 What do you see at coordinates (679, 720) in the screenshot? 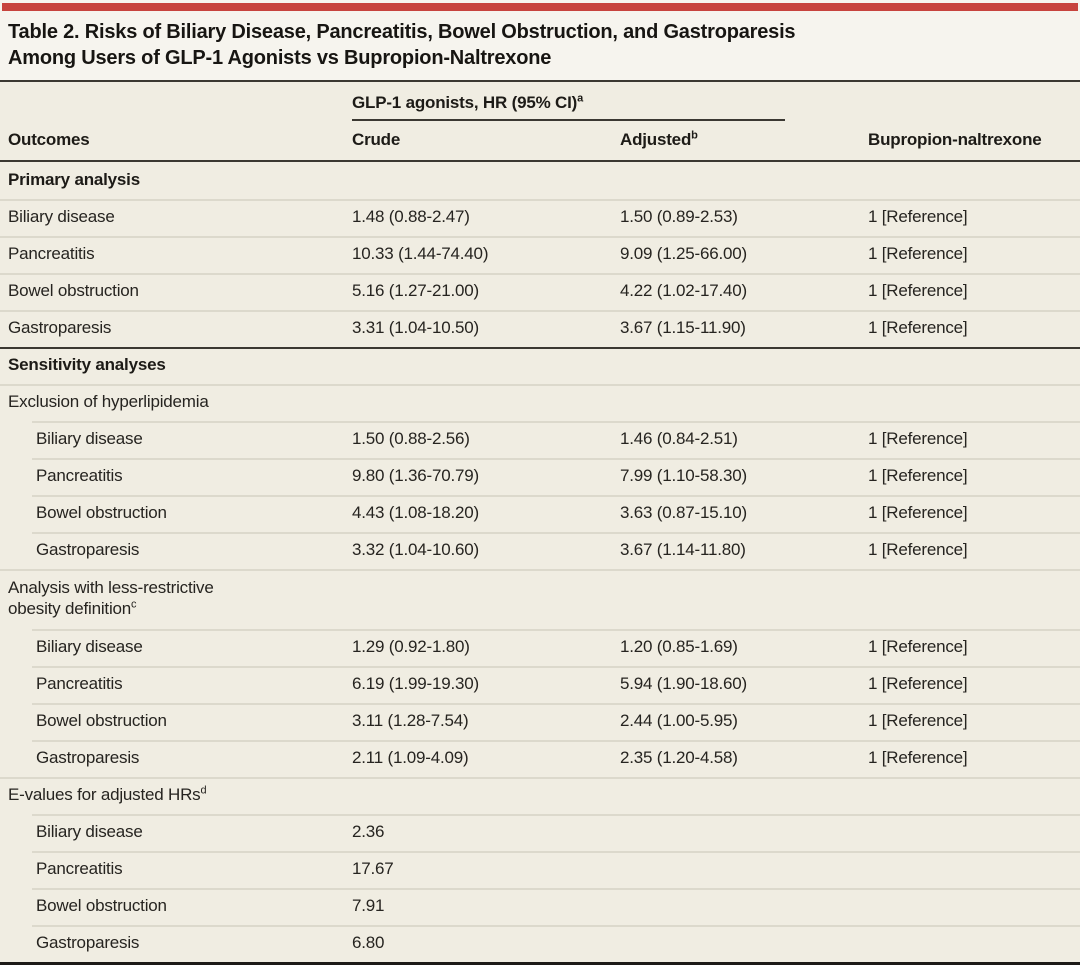
I see `adjusted-value: 2.44 (1.00-5.95)` at bounding box center [679, 720].